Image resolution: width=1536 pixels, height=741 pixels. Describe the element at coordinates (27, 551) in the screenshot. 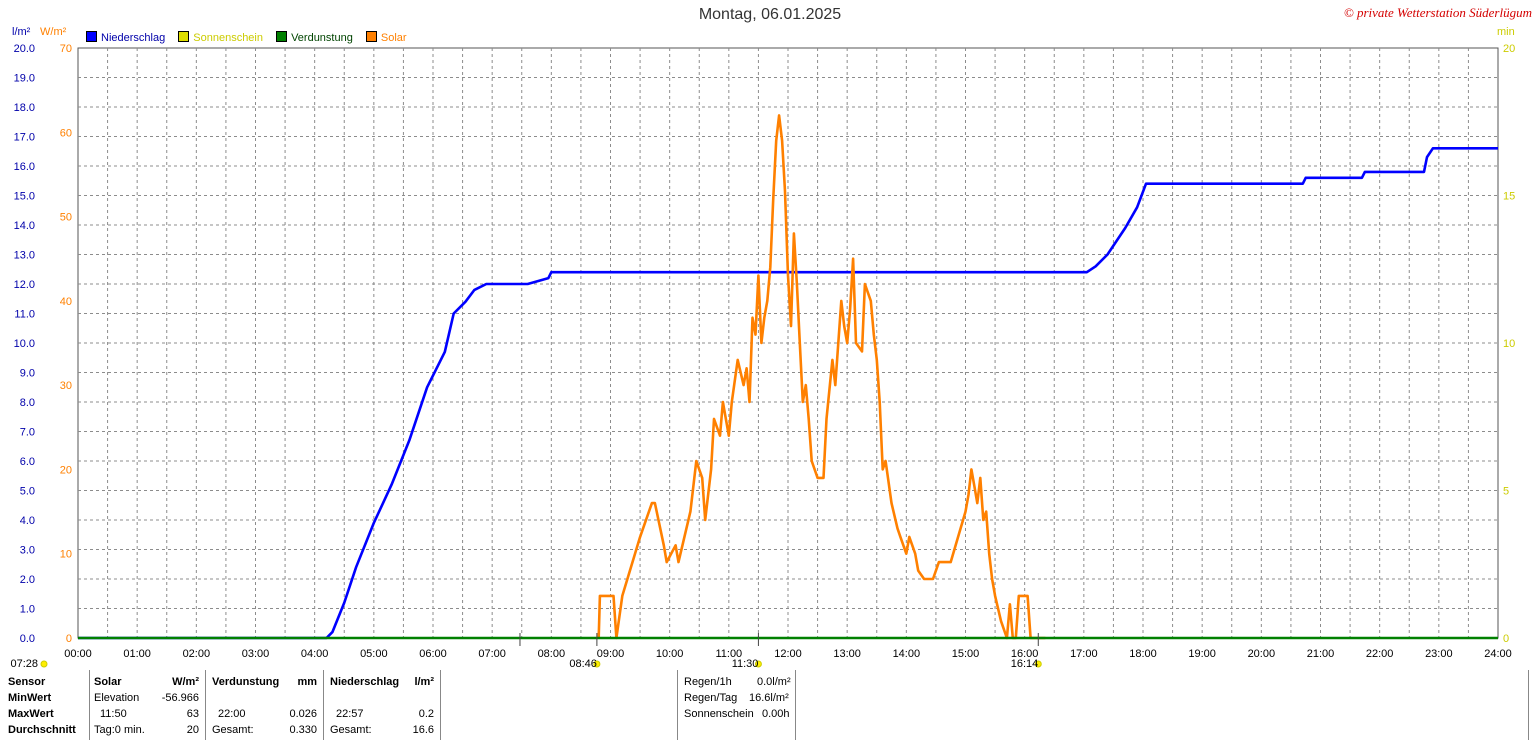

I see `y-left-tick-label: 3.0` at that location.